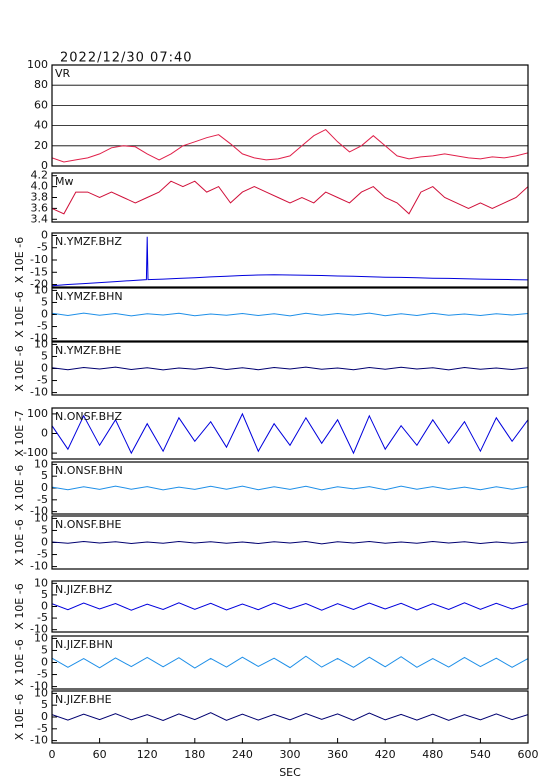  Describe the element at coordinates (88, 241) in the screenshot. I see `panel-label: N.YMZF.BHZ` at that location.